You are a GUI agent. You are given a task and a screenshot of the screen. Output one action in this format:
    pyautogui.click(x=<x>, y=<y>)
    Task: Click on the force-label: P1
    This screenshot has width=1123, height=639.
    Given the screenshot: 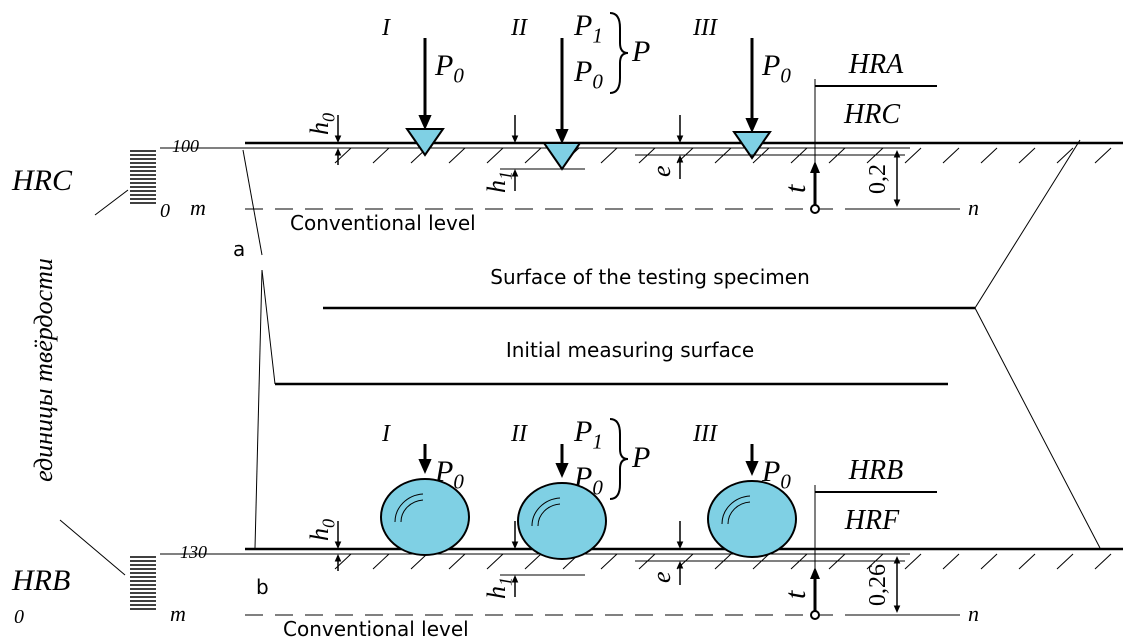 What is the action you would take?
    pyautogui.click(x=588, y=28)
    